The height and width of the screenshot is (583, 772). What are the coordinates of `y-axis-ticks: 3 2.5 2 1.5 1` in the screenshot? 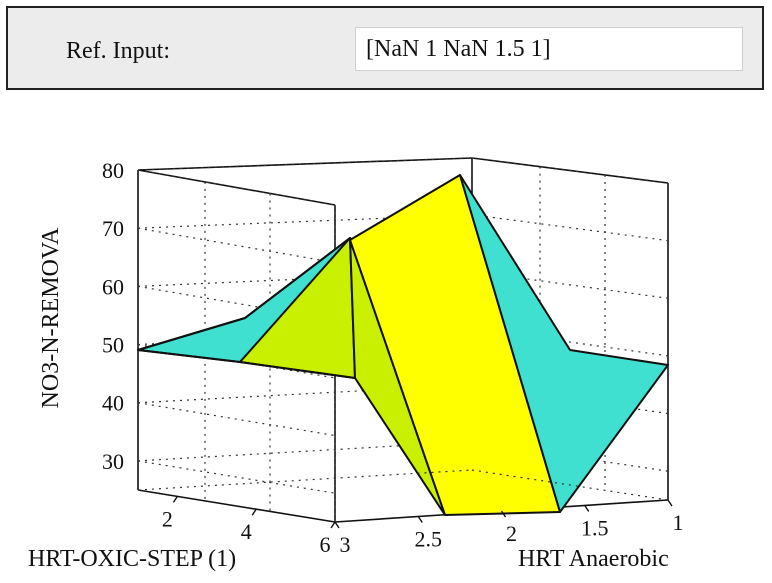 It's located at (509, 528).